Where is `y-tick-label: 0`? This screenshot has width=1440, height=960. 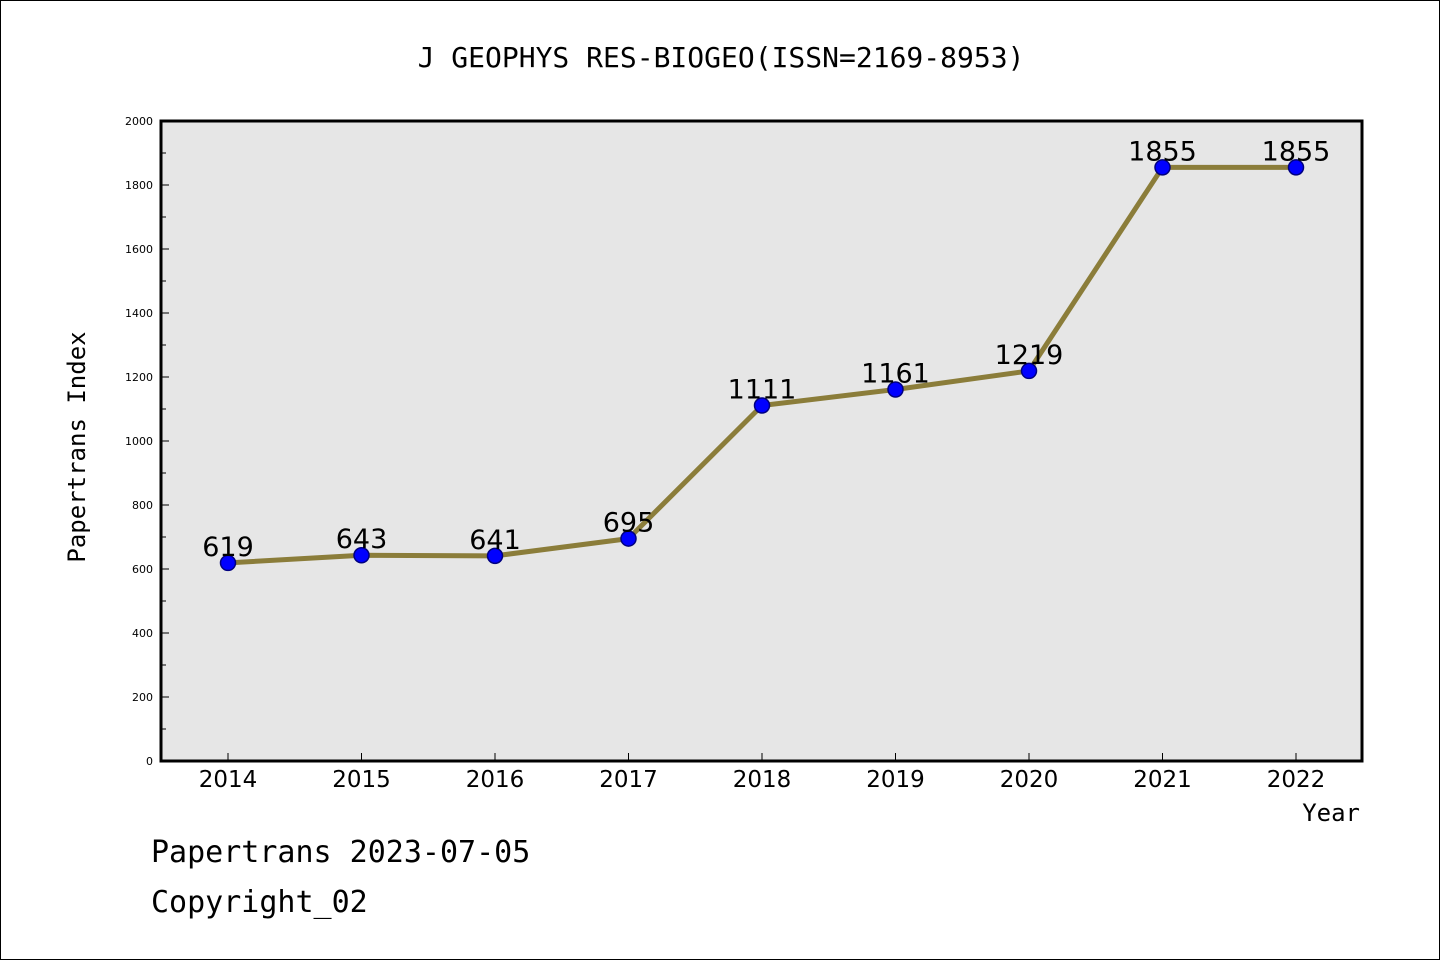 y-tick-label: 0 is located at coordinates (149, 761).